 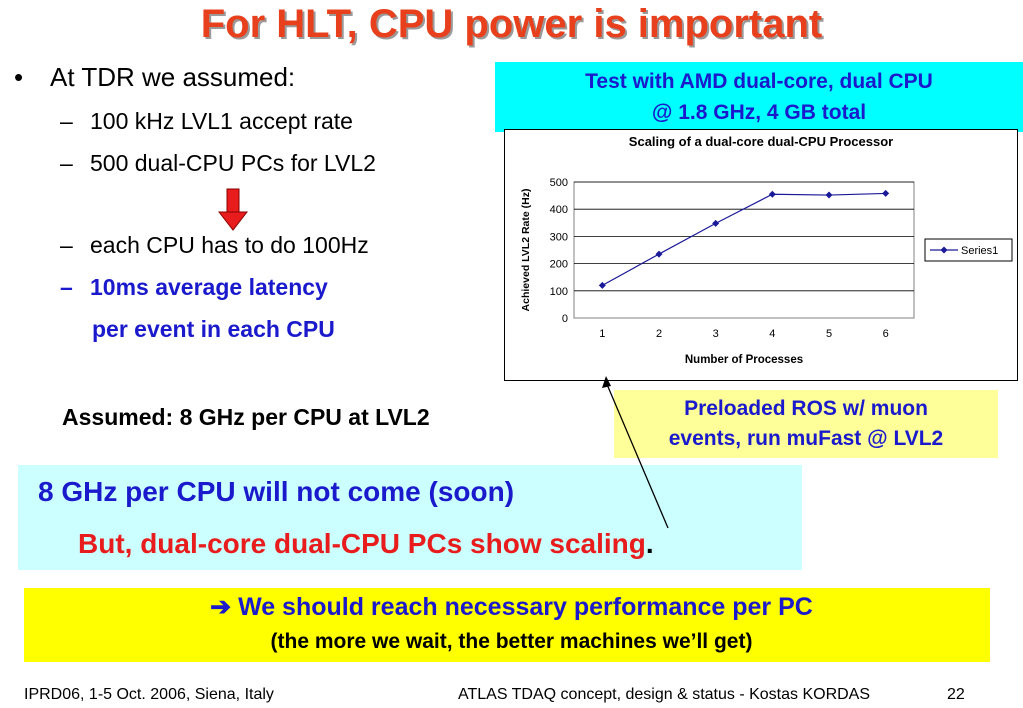 What do you see at coordinates (233, 209) in the screenshot?
I see `down-arrow-icon` at bounding box center [233, 209].